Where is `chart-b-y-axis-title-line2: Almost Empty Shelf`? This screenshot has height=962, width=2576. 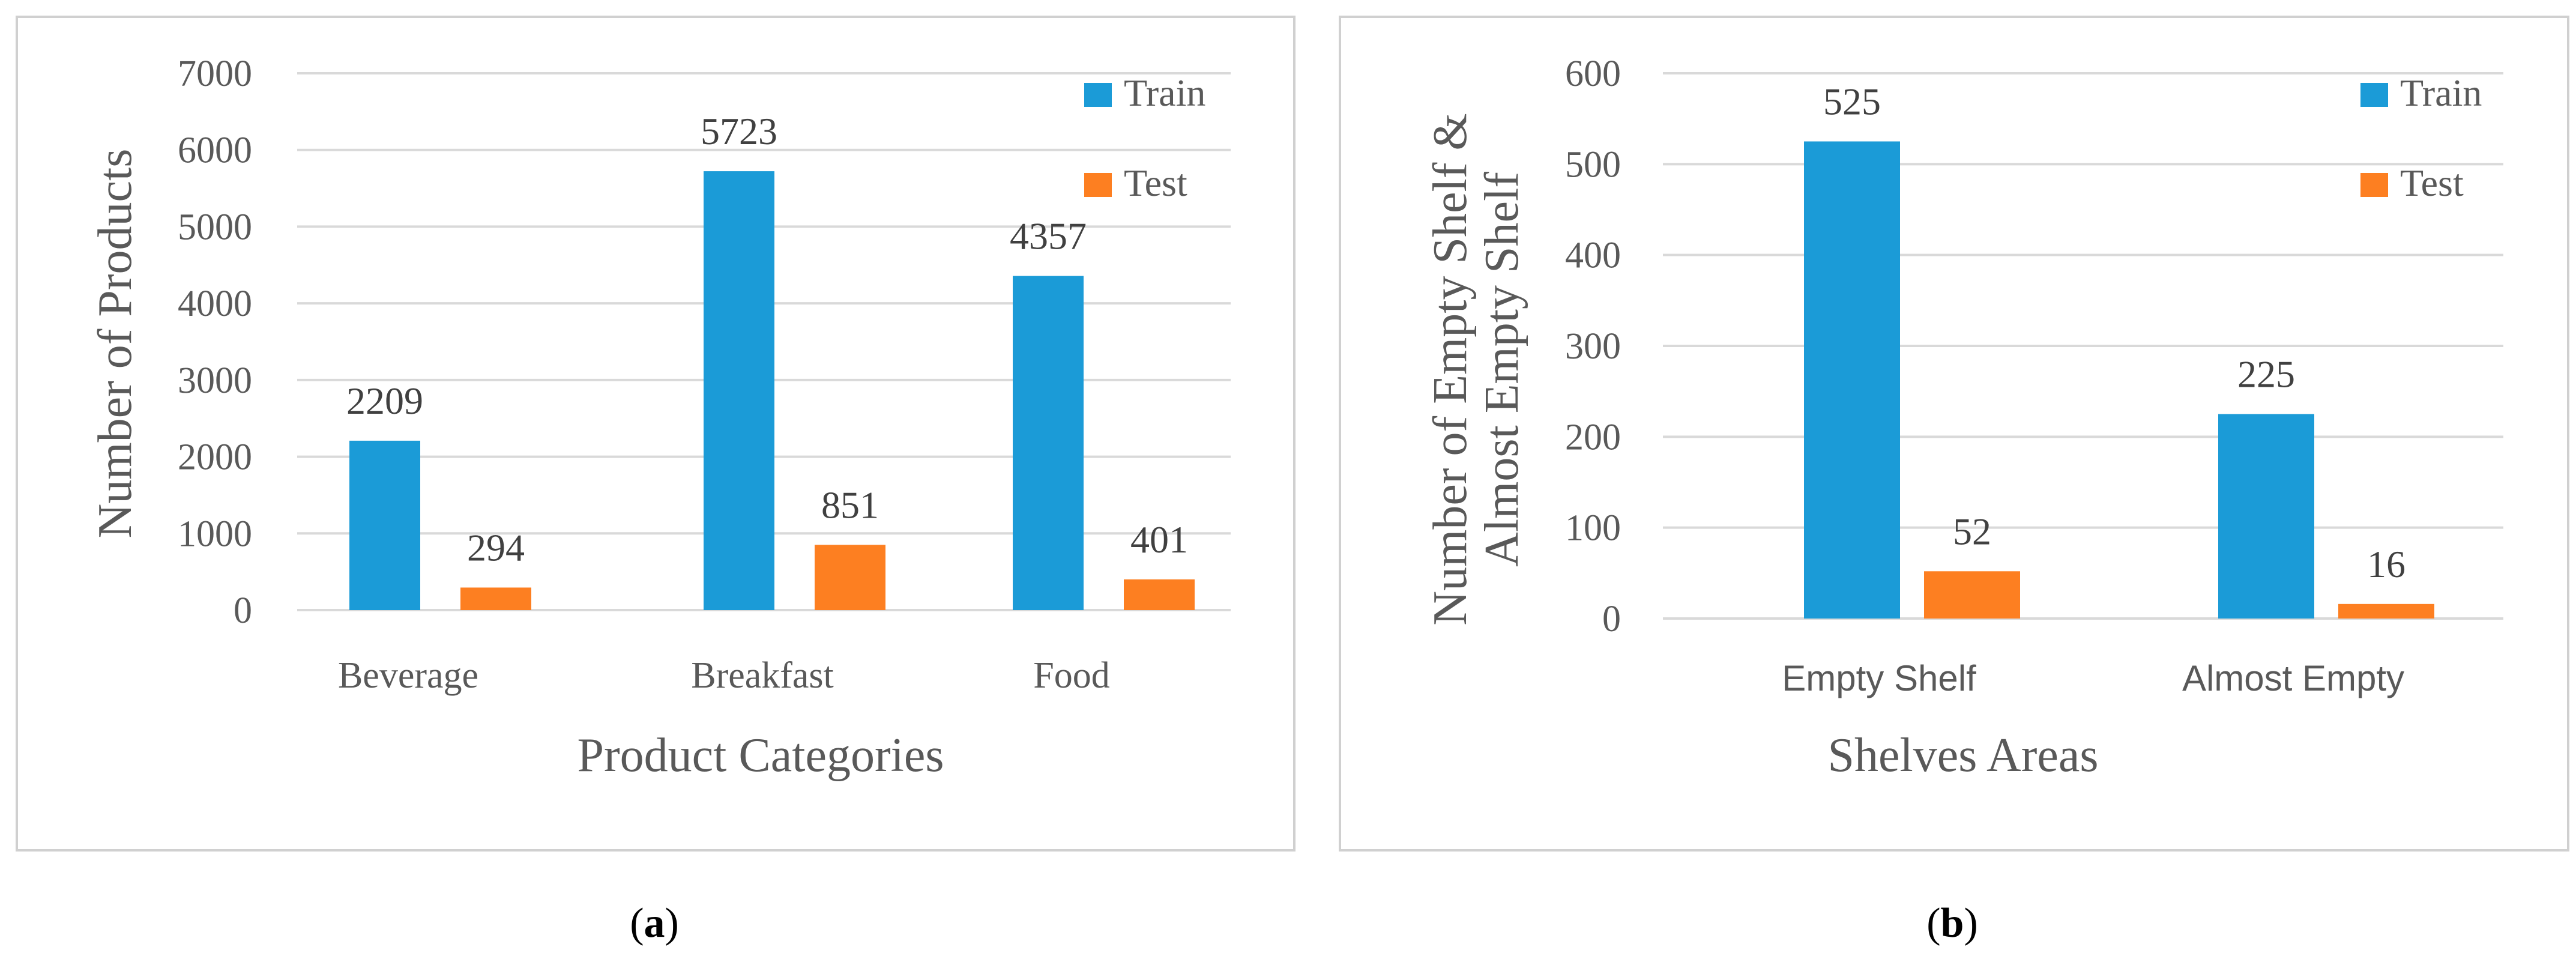 chart-b-y-axis-title-line2: Almost Empty Shelf is located at coordinates (1502, 369).